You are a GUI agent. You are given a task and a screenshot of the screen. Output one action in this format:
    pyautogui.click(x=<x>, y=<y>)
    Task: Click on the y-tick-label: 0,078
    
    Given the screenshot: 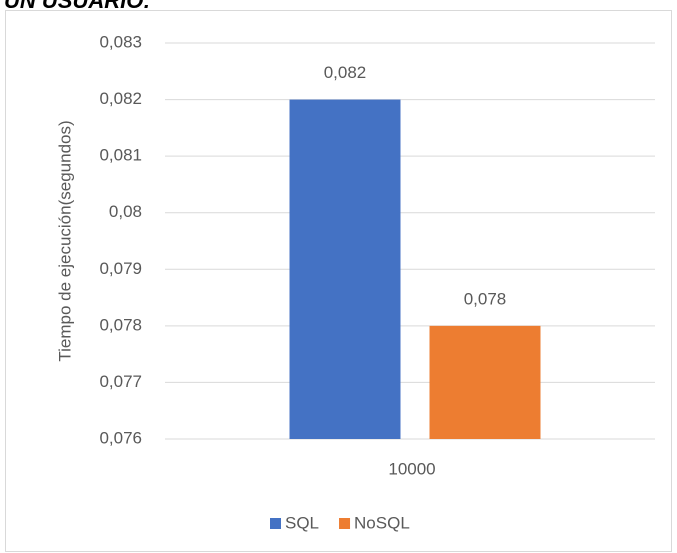 What is the action you would take?
    pyautogui.click(x=120, y=324)
    